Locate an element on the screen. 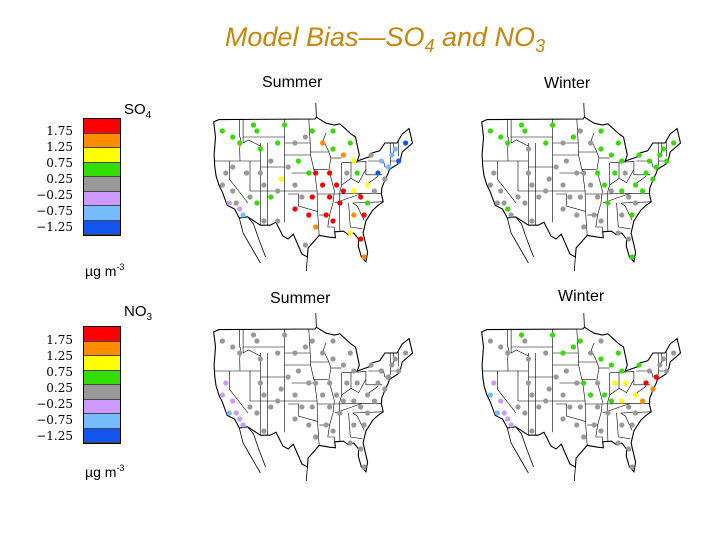 Image resolution: width=720 pixels, height=540 pixels. legend-tick-label: −0.25 is located at coordinates (54, 404).